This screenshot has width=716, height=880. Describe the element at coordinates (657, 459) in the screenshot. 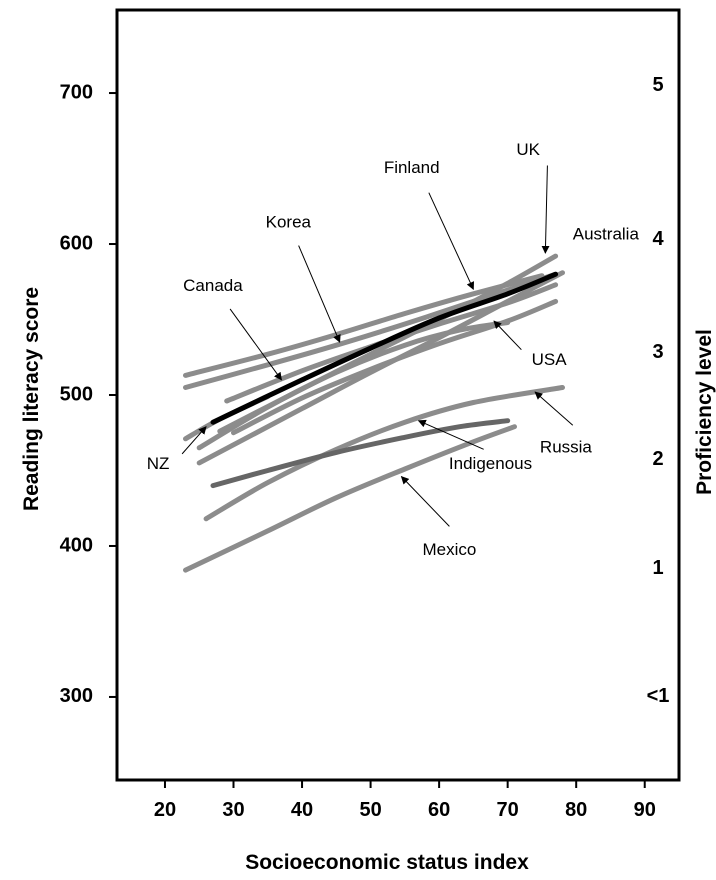

I see `y2-tick-label: 2` at that location.